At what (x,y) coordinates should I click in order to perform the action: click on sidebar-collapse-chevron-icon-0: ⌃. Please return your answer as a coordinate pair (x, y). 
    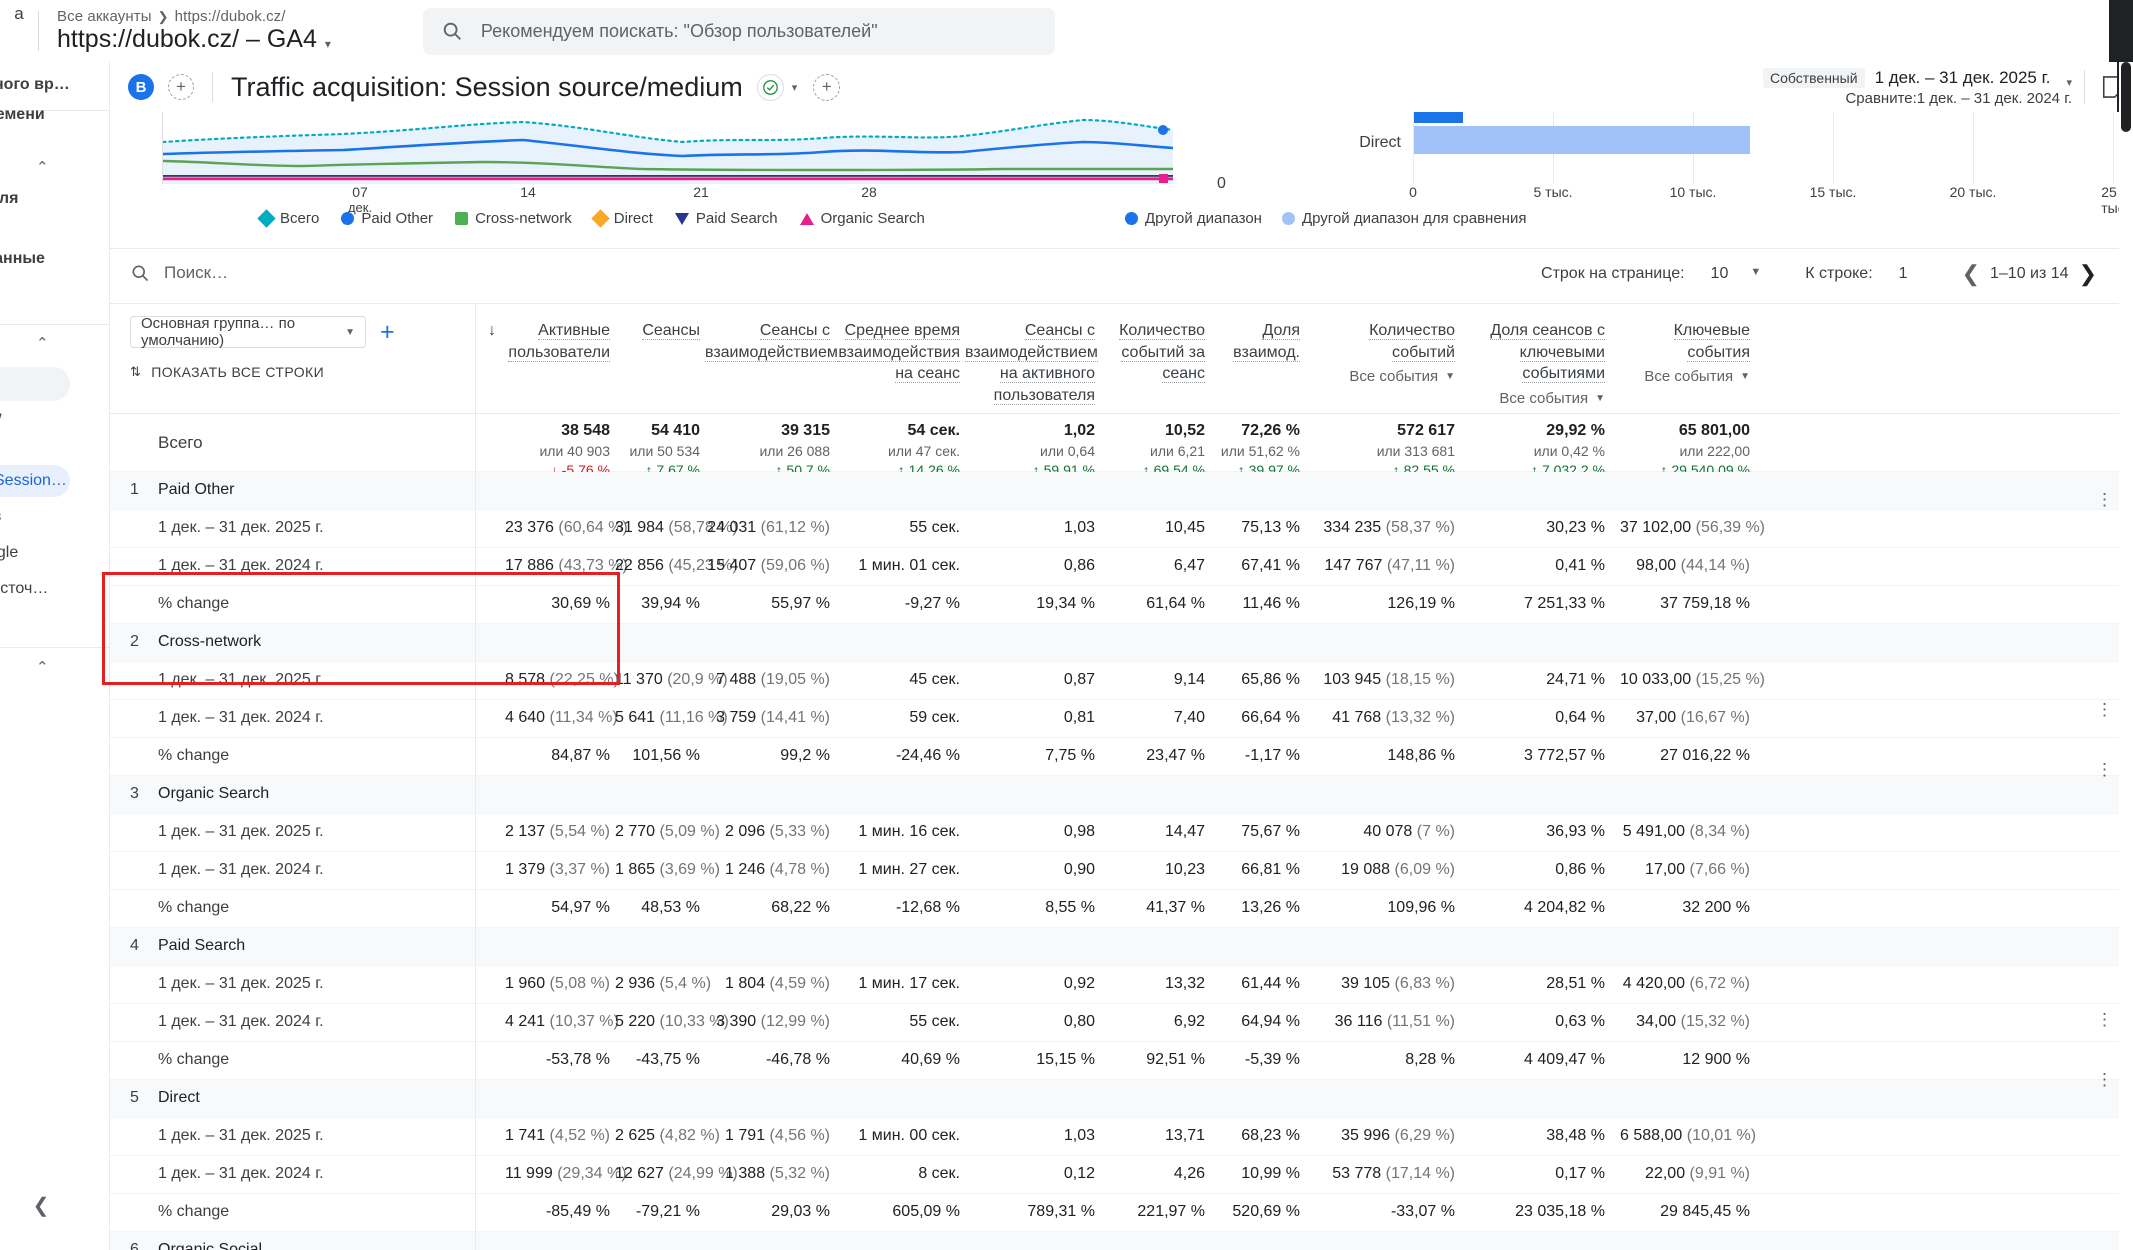
    Looking at the image, I should click on (42, 167).